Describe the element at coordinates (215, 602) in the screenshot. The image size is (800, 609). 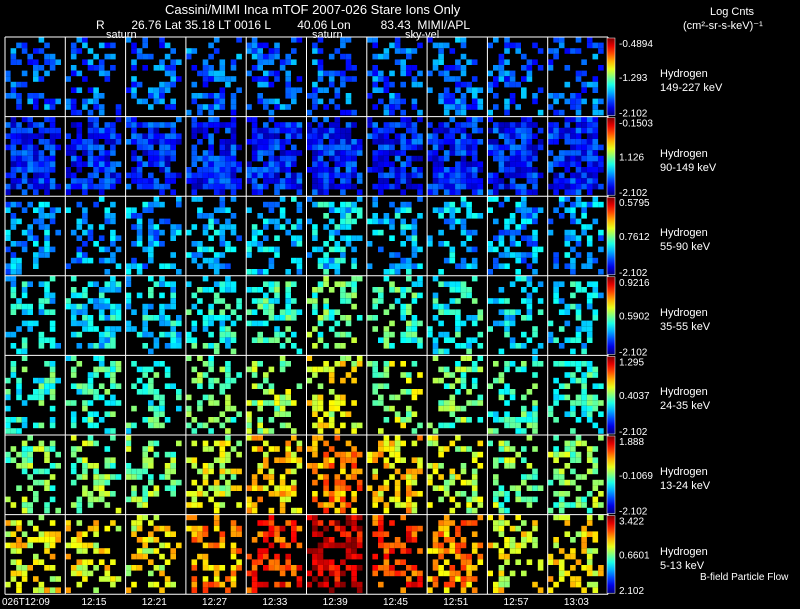
I see `time-label: 12:27` at that location.